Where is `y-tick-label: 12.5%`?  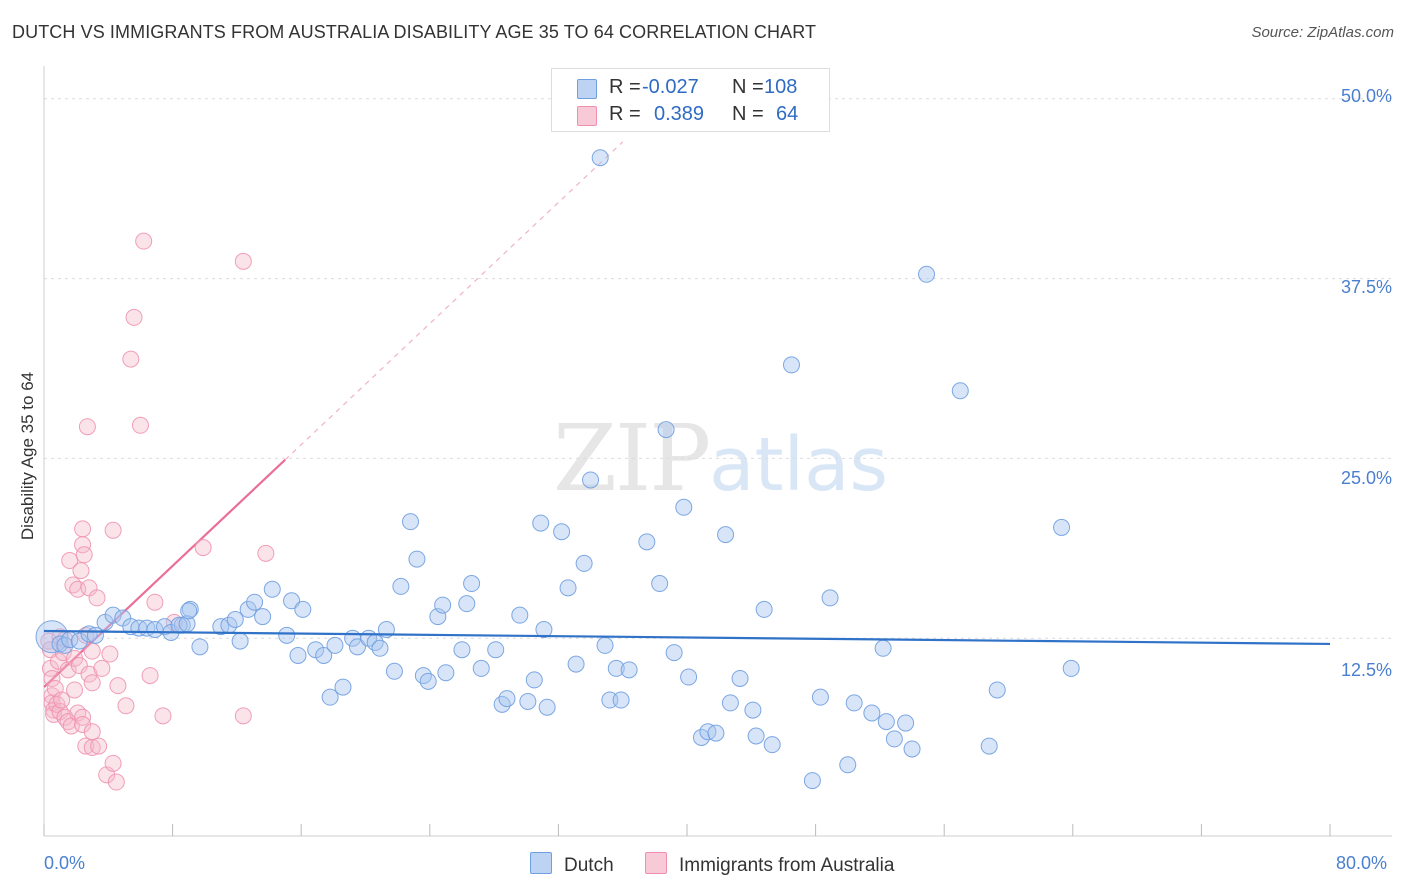
y-tick-label: 12.5% is located at coordinates (1366, 670).